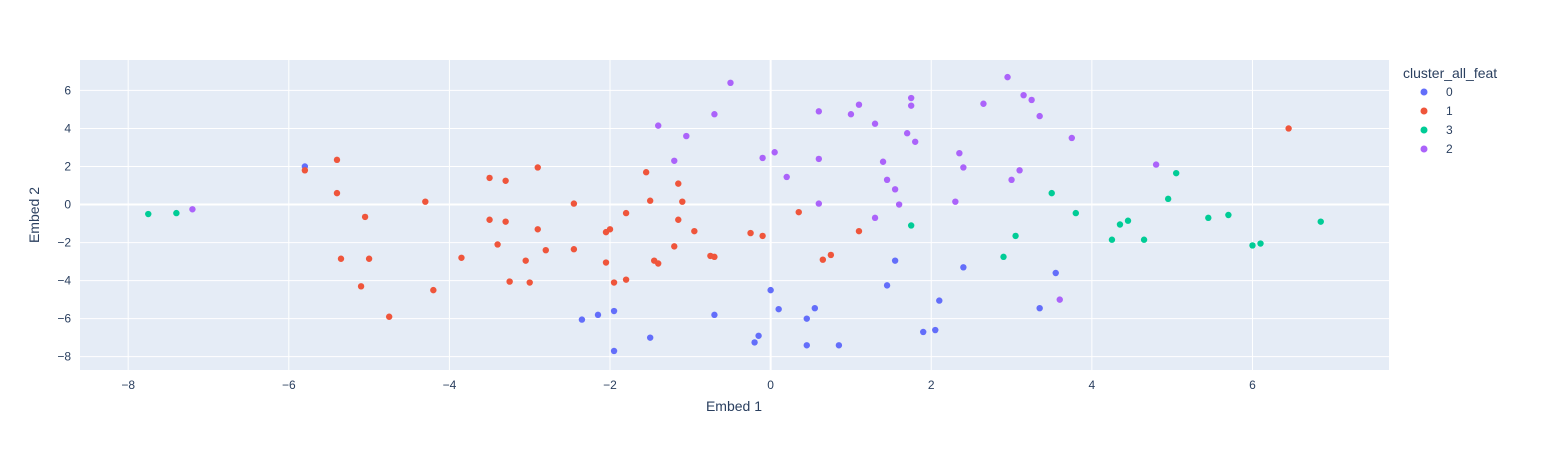 The image size is (1541, 455). Describe the element at coordinates (289, 385) in the screenshot. I see `x-tick-label: −6` at that location.